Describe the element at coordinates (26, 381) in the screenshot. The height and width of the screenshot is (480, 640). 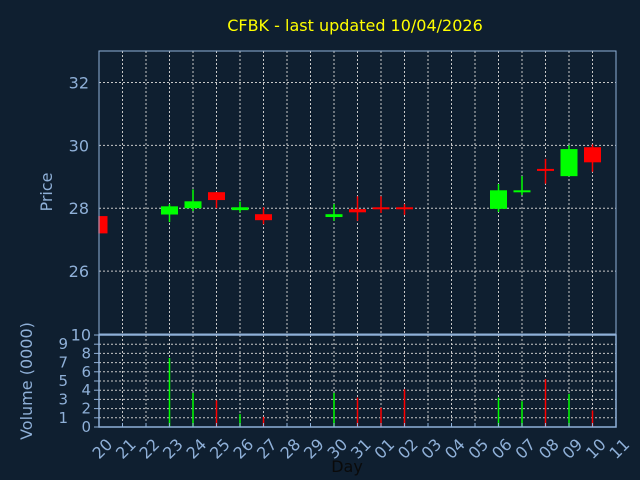
I see `volume-axis-label: Volume (0000)` at that location.